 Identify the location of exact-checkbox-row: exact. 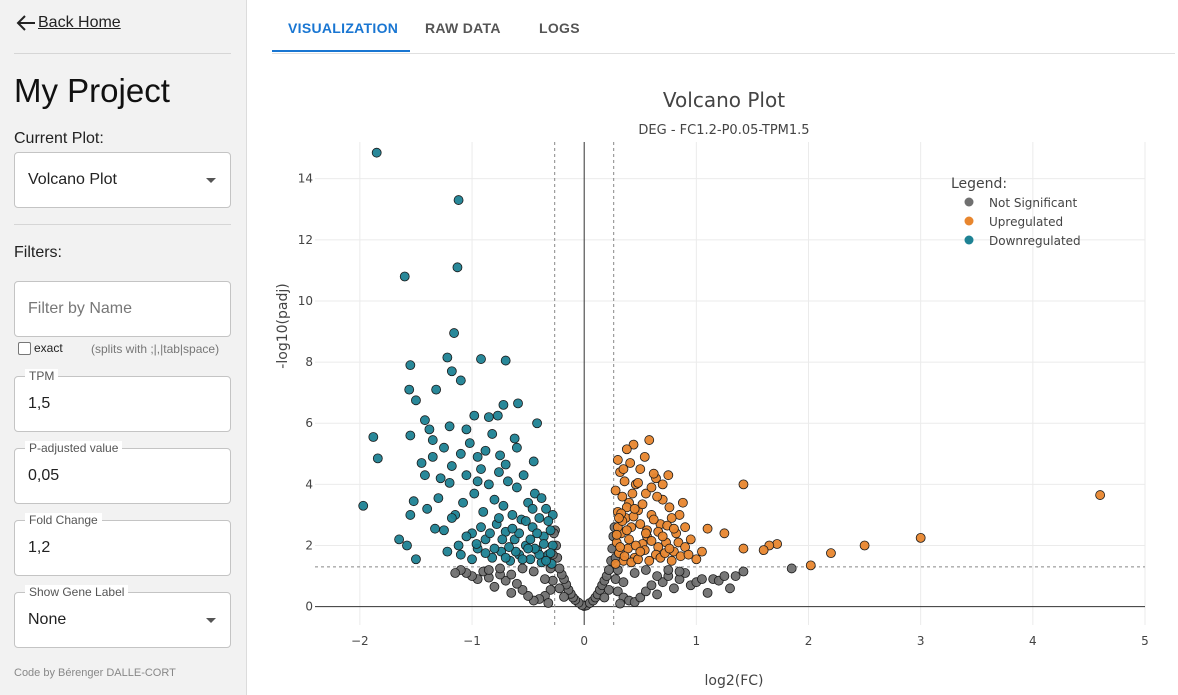
(40, 348).